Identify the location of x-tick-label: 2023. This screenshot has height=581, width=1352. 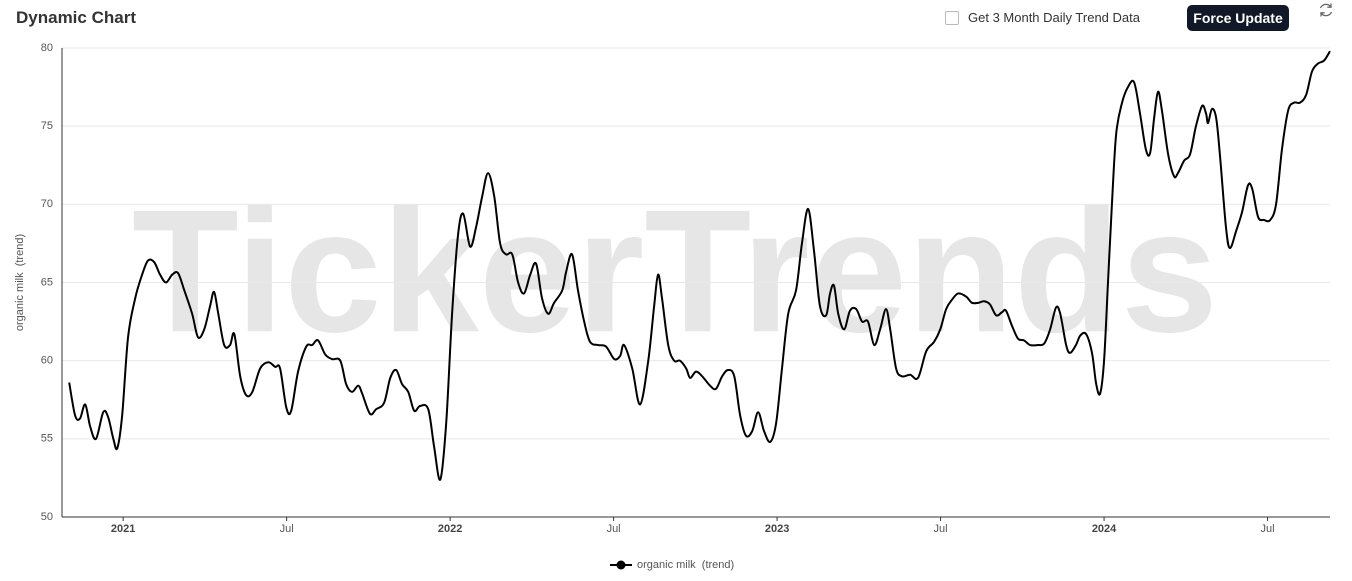
(777, 529).